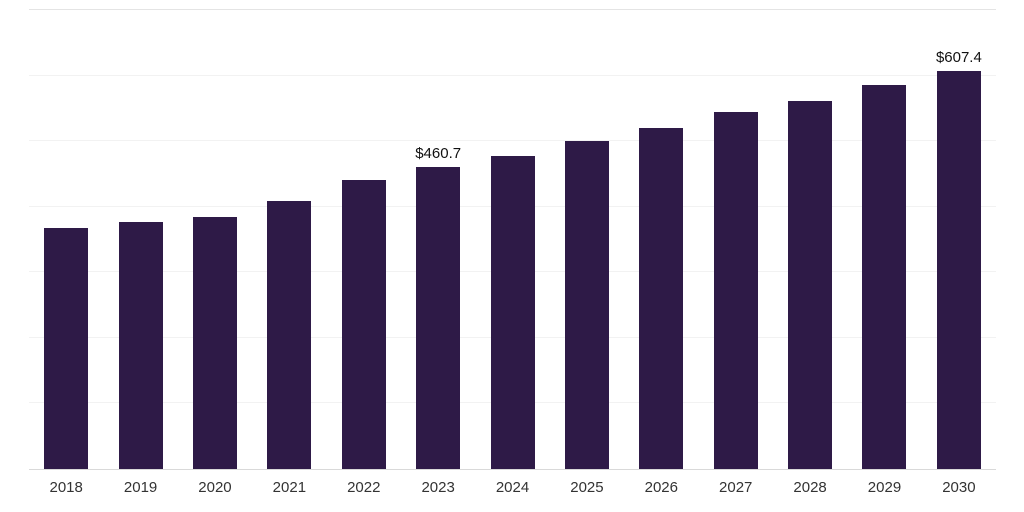  Describe the element at coordinates (884, 276) in the screenshot. I see `bar-2029` at that location.